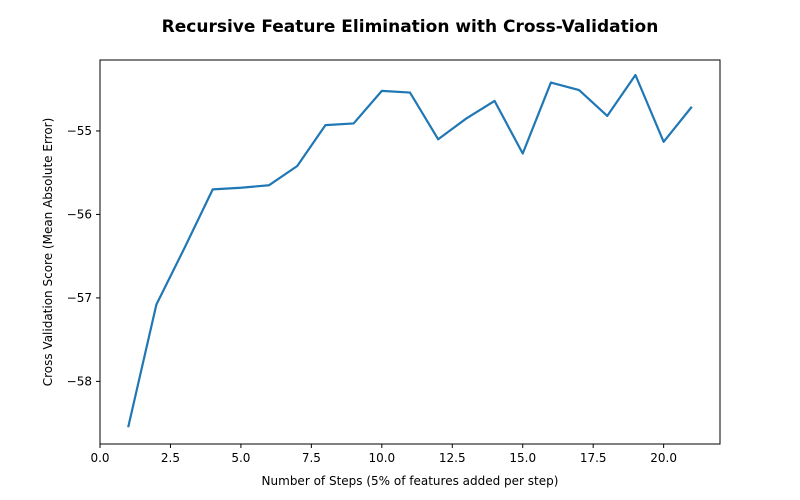 This screenshot has height=500, width=800. I want to click on x-tick-label: 17.5, so click(593, 458).